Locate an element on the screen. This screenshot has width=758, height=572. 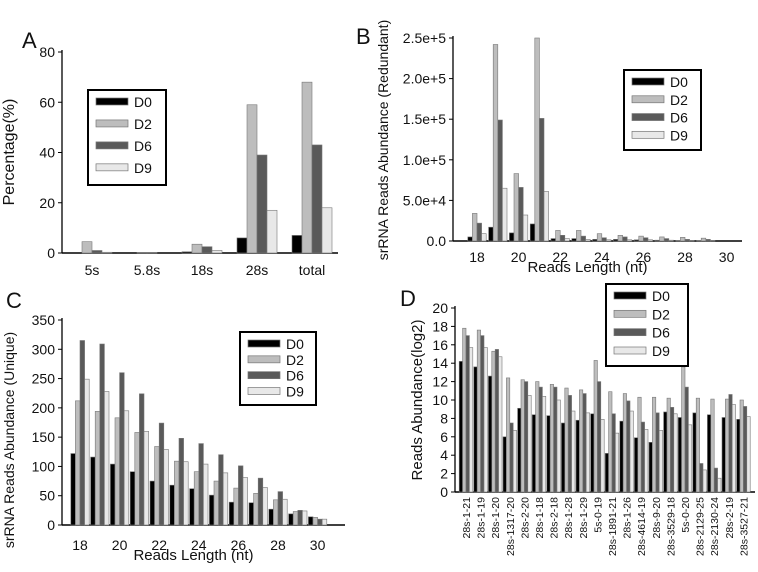
y-tick-label: 16 is located at coordinates (440, 345).